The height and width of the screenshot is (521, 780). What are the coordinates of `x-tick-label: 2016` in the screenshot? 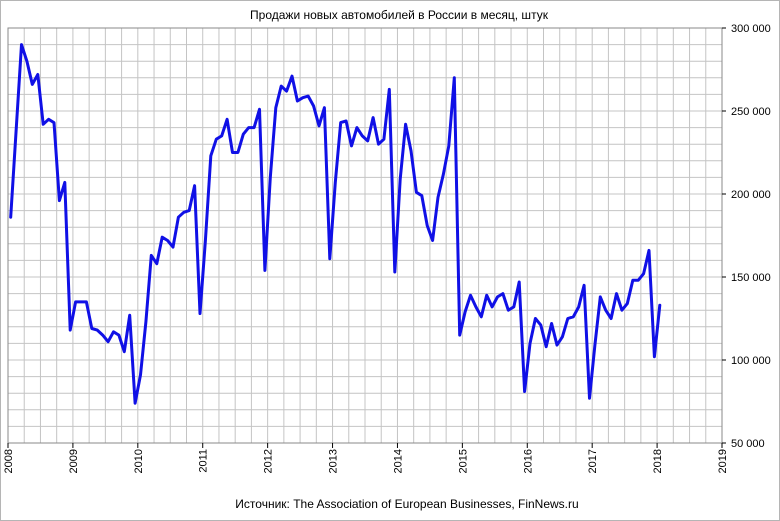 It's located at (528, 461).